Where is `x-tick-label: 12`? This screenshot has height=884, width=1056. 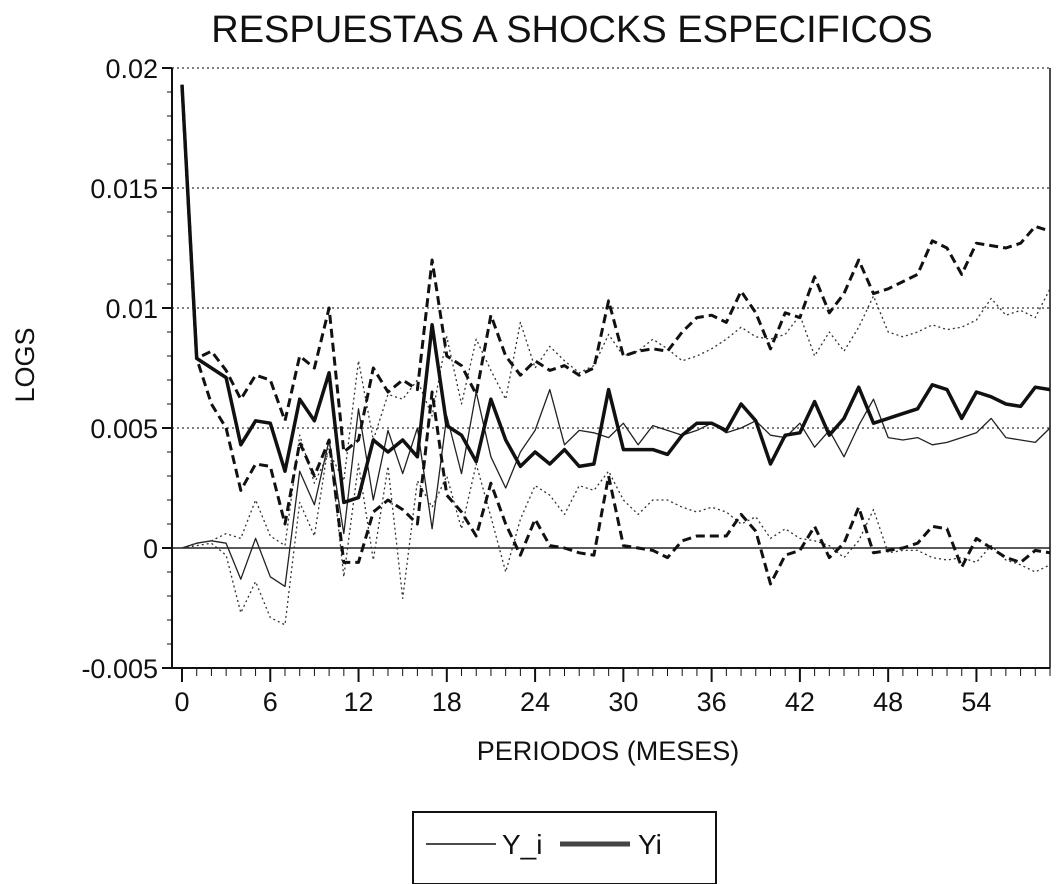
x-tick-label: 12 is located at coordinates (359, 702).